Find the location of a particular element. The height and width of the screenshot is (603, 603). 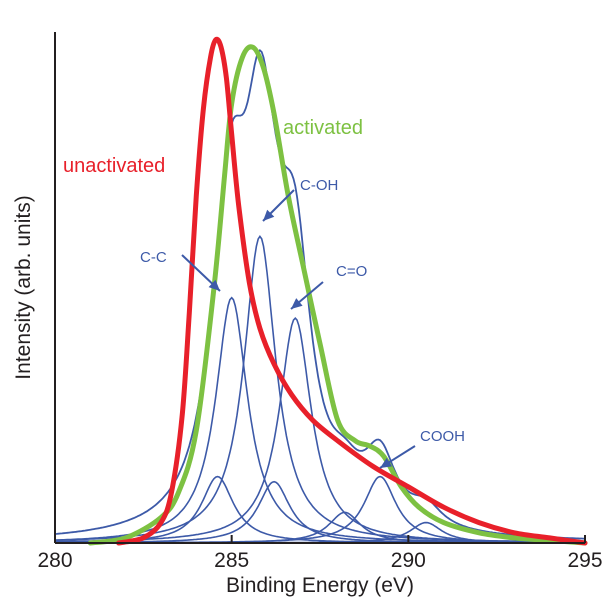

x-axis-title: Binding Energy (eV) is located at coordinates (320, 585).